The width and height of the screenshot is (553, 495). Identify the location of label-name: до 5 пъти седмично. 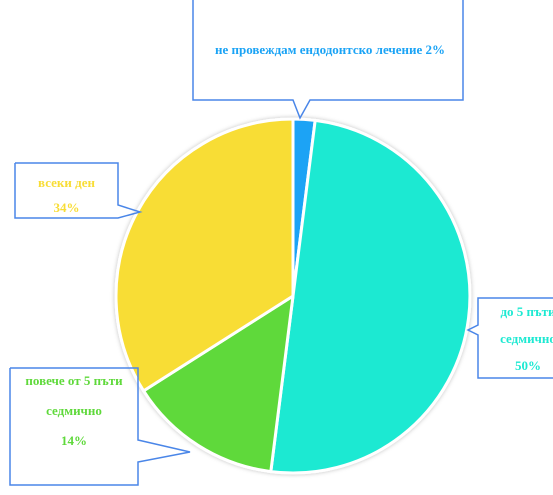
(526, 325).